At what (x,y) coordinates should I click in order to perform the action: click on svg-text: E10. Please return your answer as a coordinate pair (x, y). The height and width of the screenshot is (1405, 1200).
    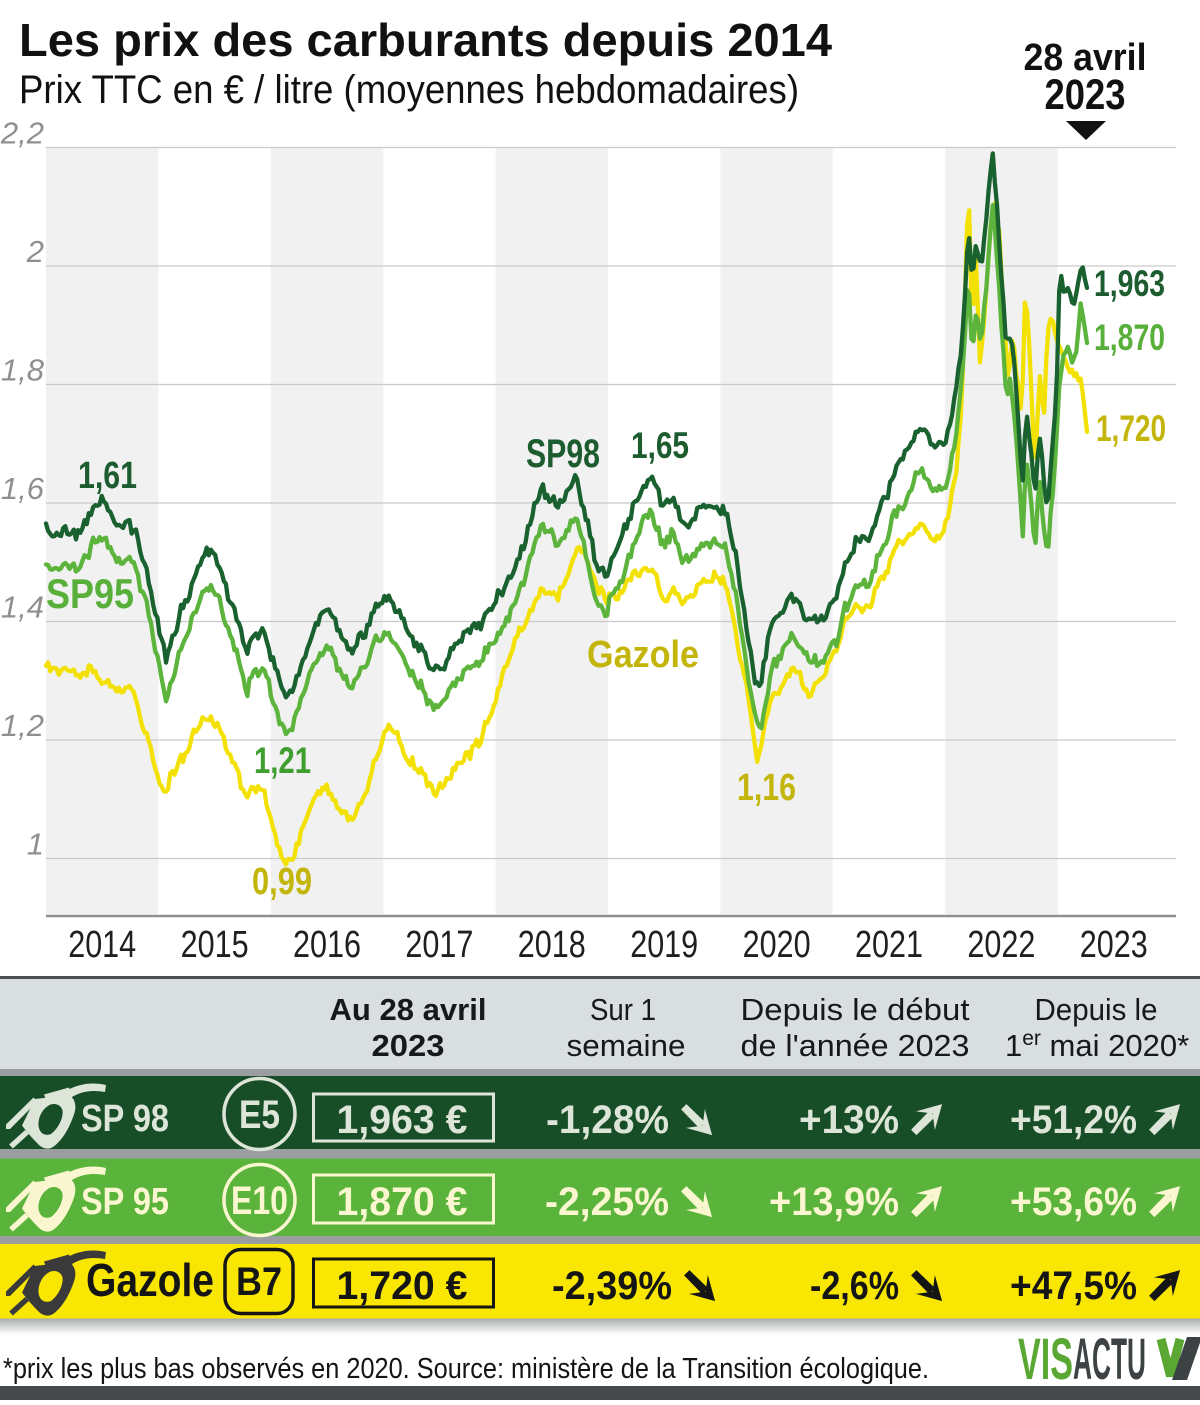
    Looking at the image, I should click on (259, 1201).